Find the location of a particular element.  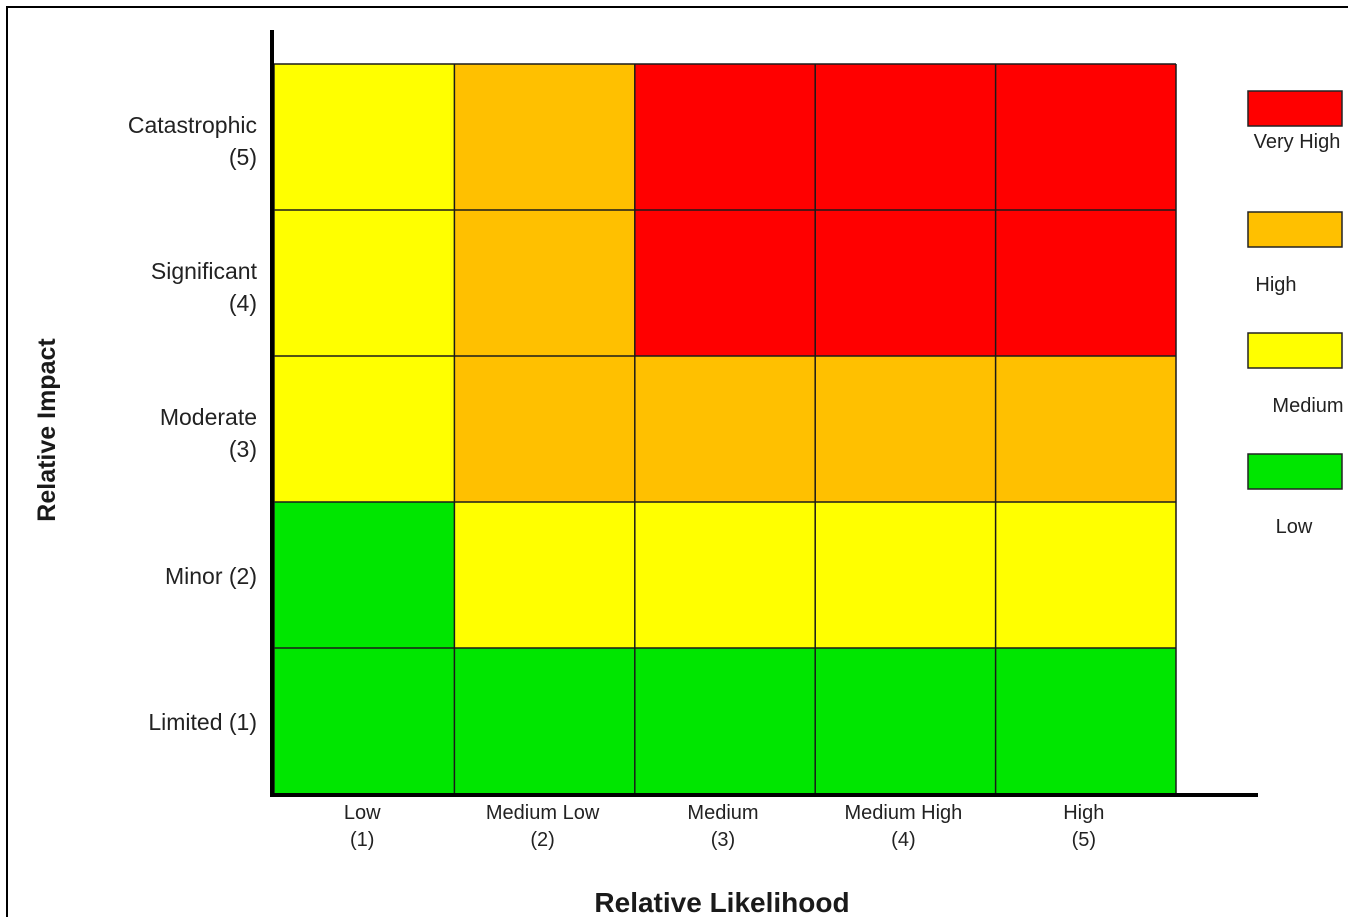

legend-label-high: High is located at coordinates (1275, 285).